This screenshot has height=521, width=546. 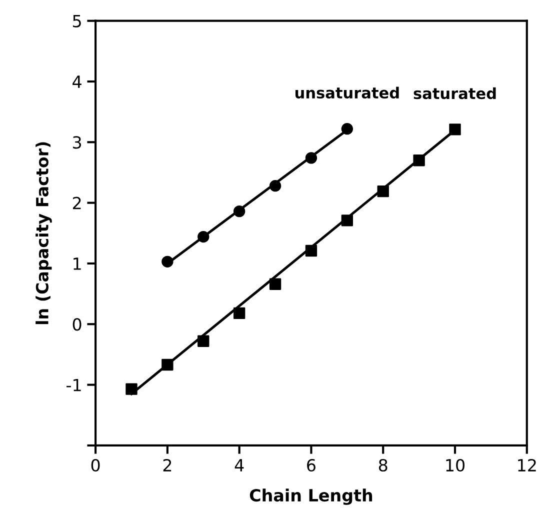 I want to click on x-tick-label: 12, so click(x=527, y=465).